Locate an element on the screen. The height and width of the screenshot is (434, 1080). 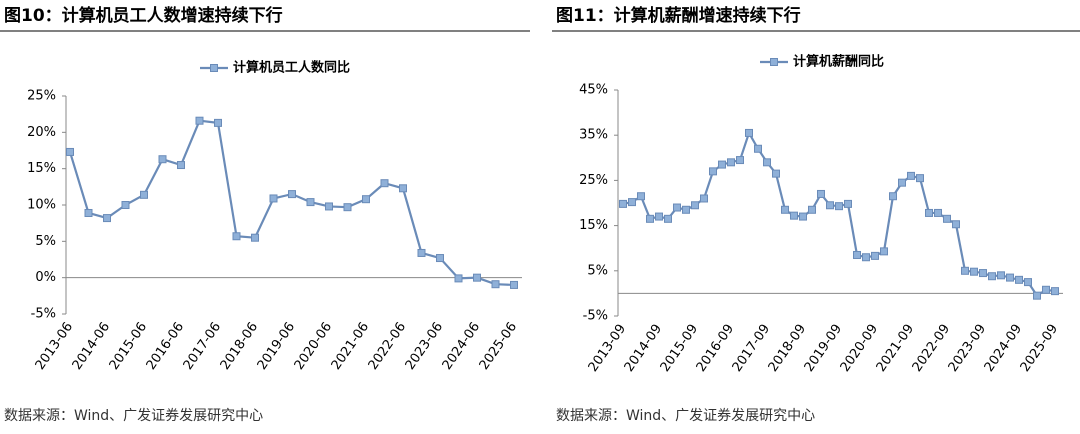
legend-label: 计算机薪酬同比 is located at coordinates (838, 62).